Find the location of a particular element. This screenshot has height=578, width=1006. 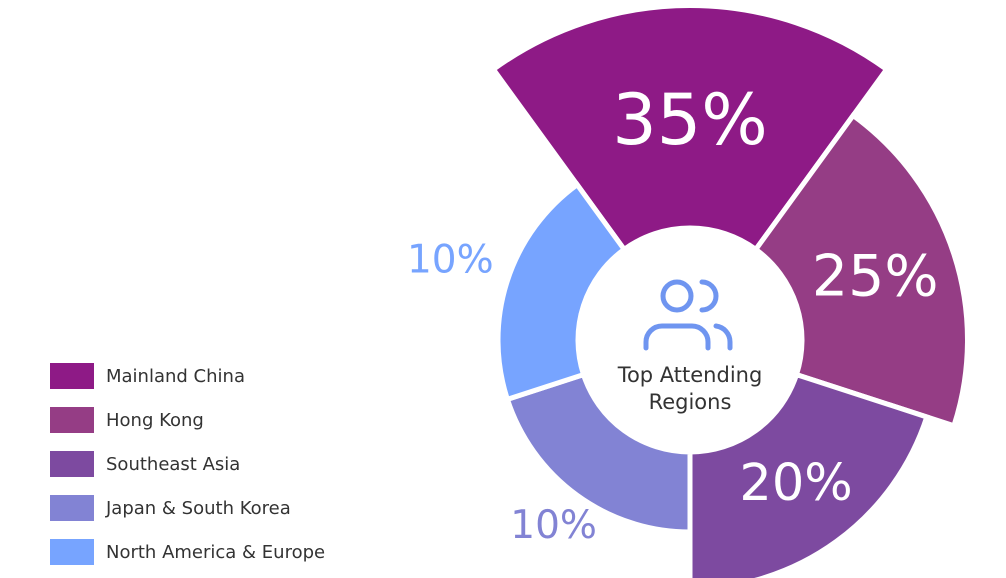

center-circle is located at coordinates (690, 340).